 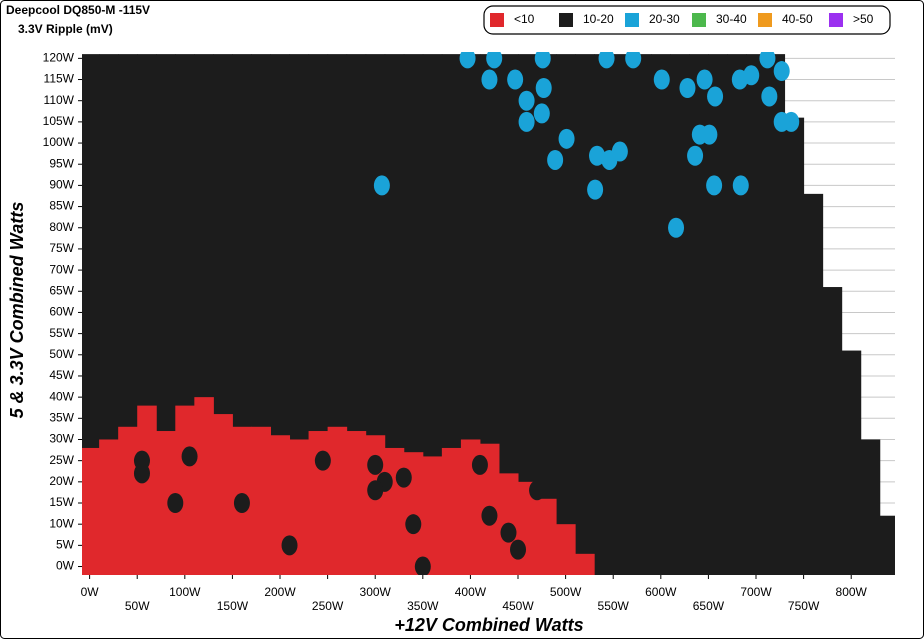 I want to click on x-tick-label: 450W, so click(x=518, y=606).